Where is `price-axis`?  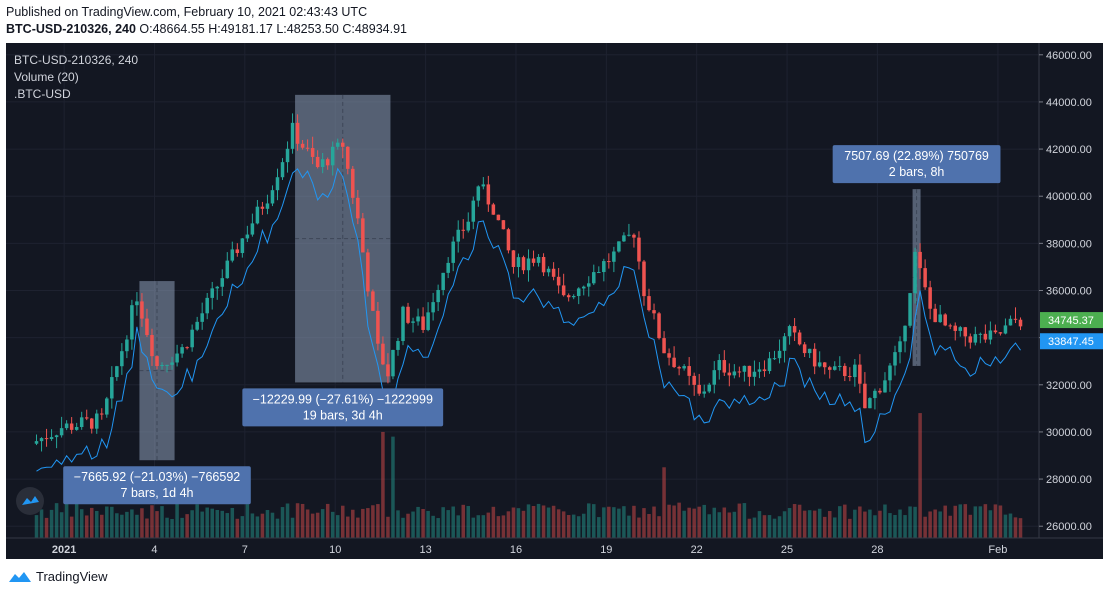 price-axis is located at coordinates (1071, 290).